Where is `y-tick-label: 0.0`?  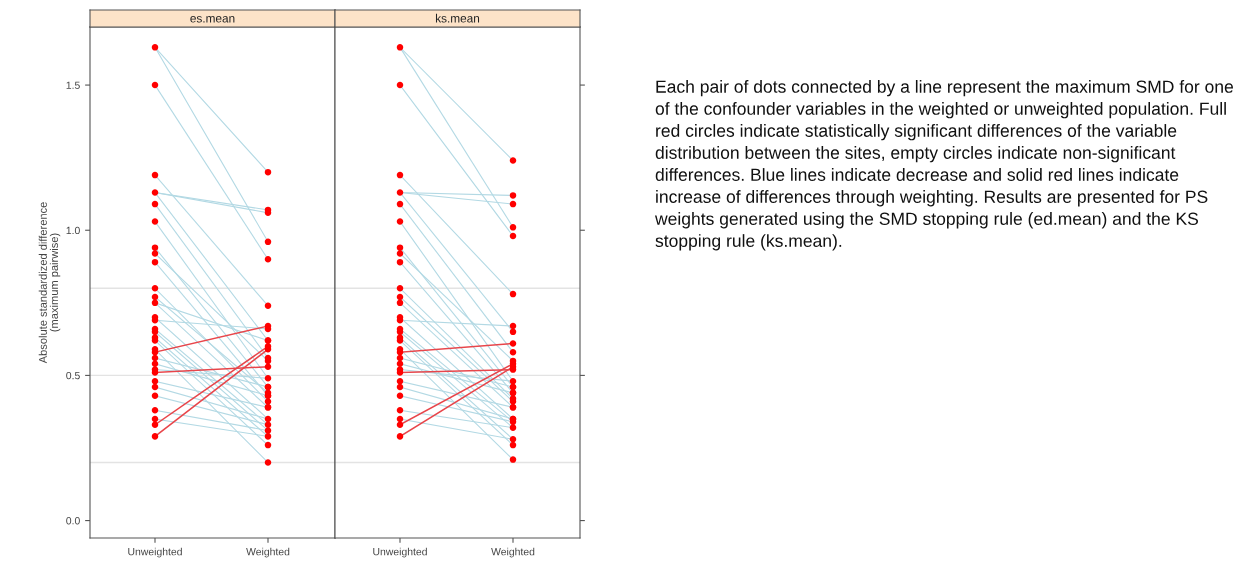 y-tick-label: 0.0 is located at coordinates (73, 521).